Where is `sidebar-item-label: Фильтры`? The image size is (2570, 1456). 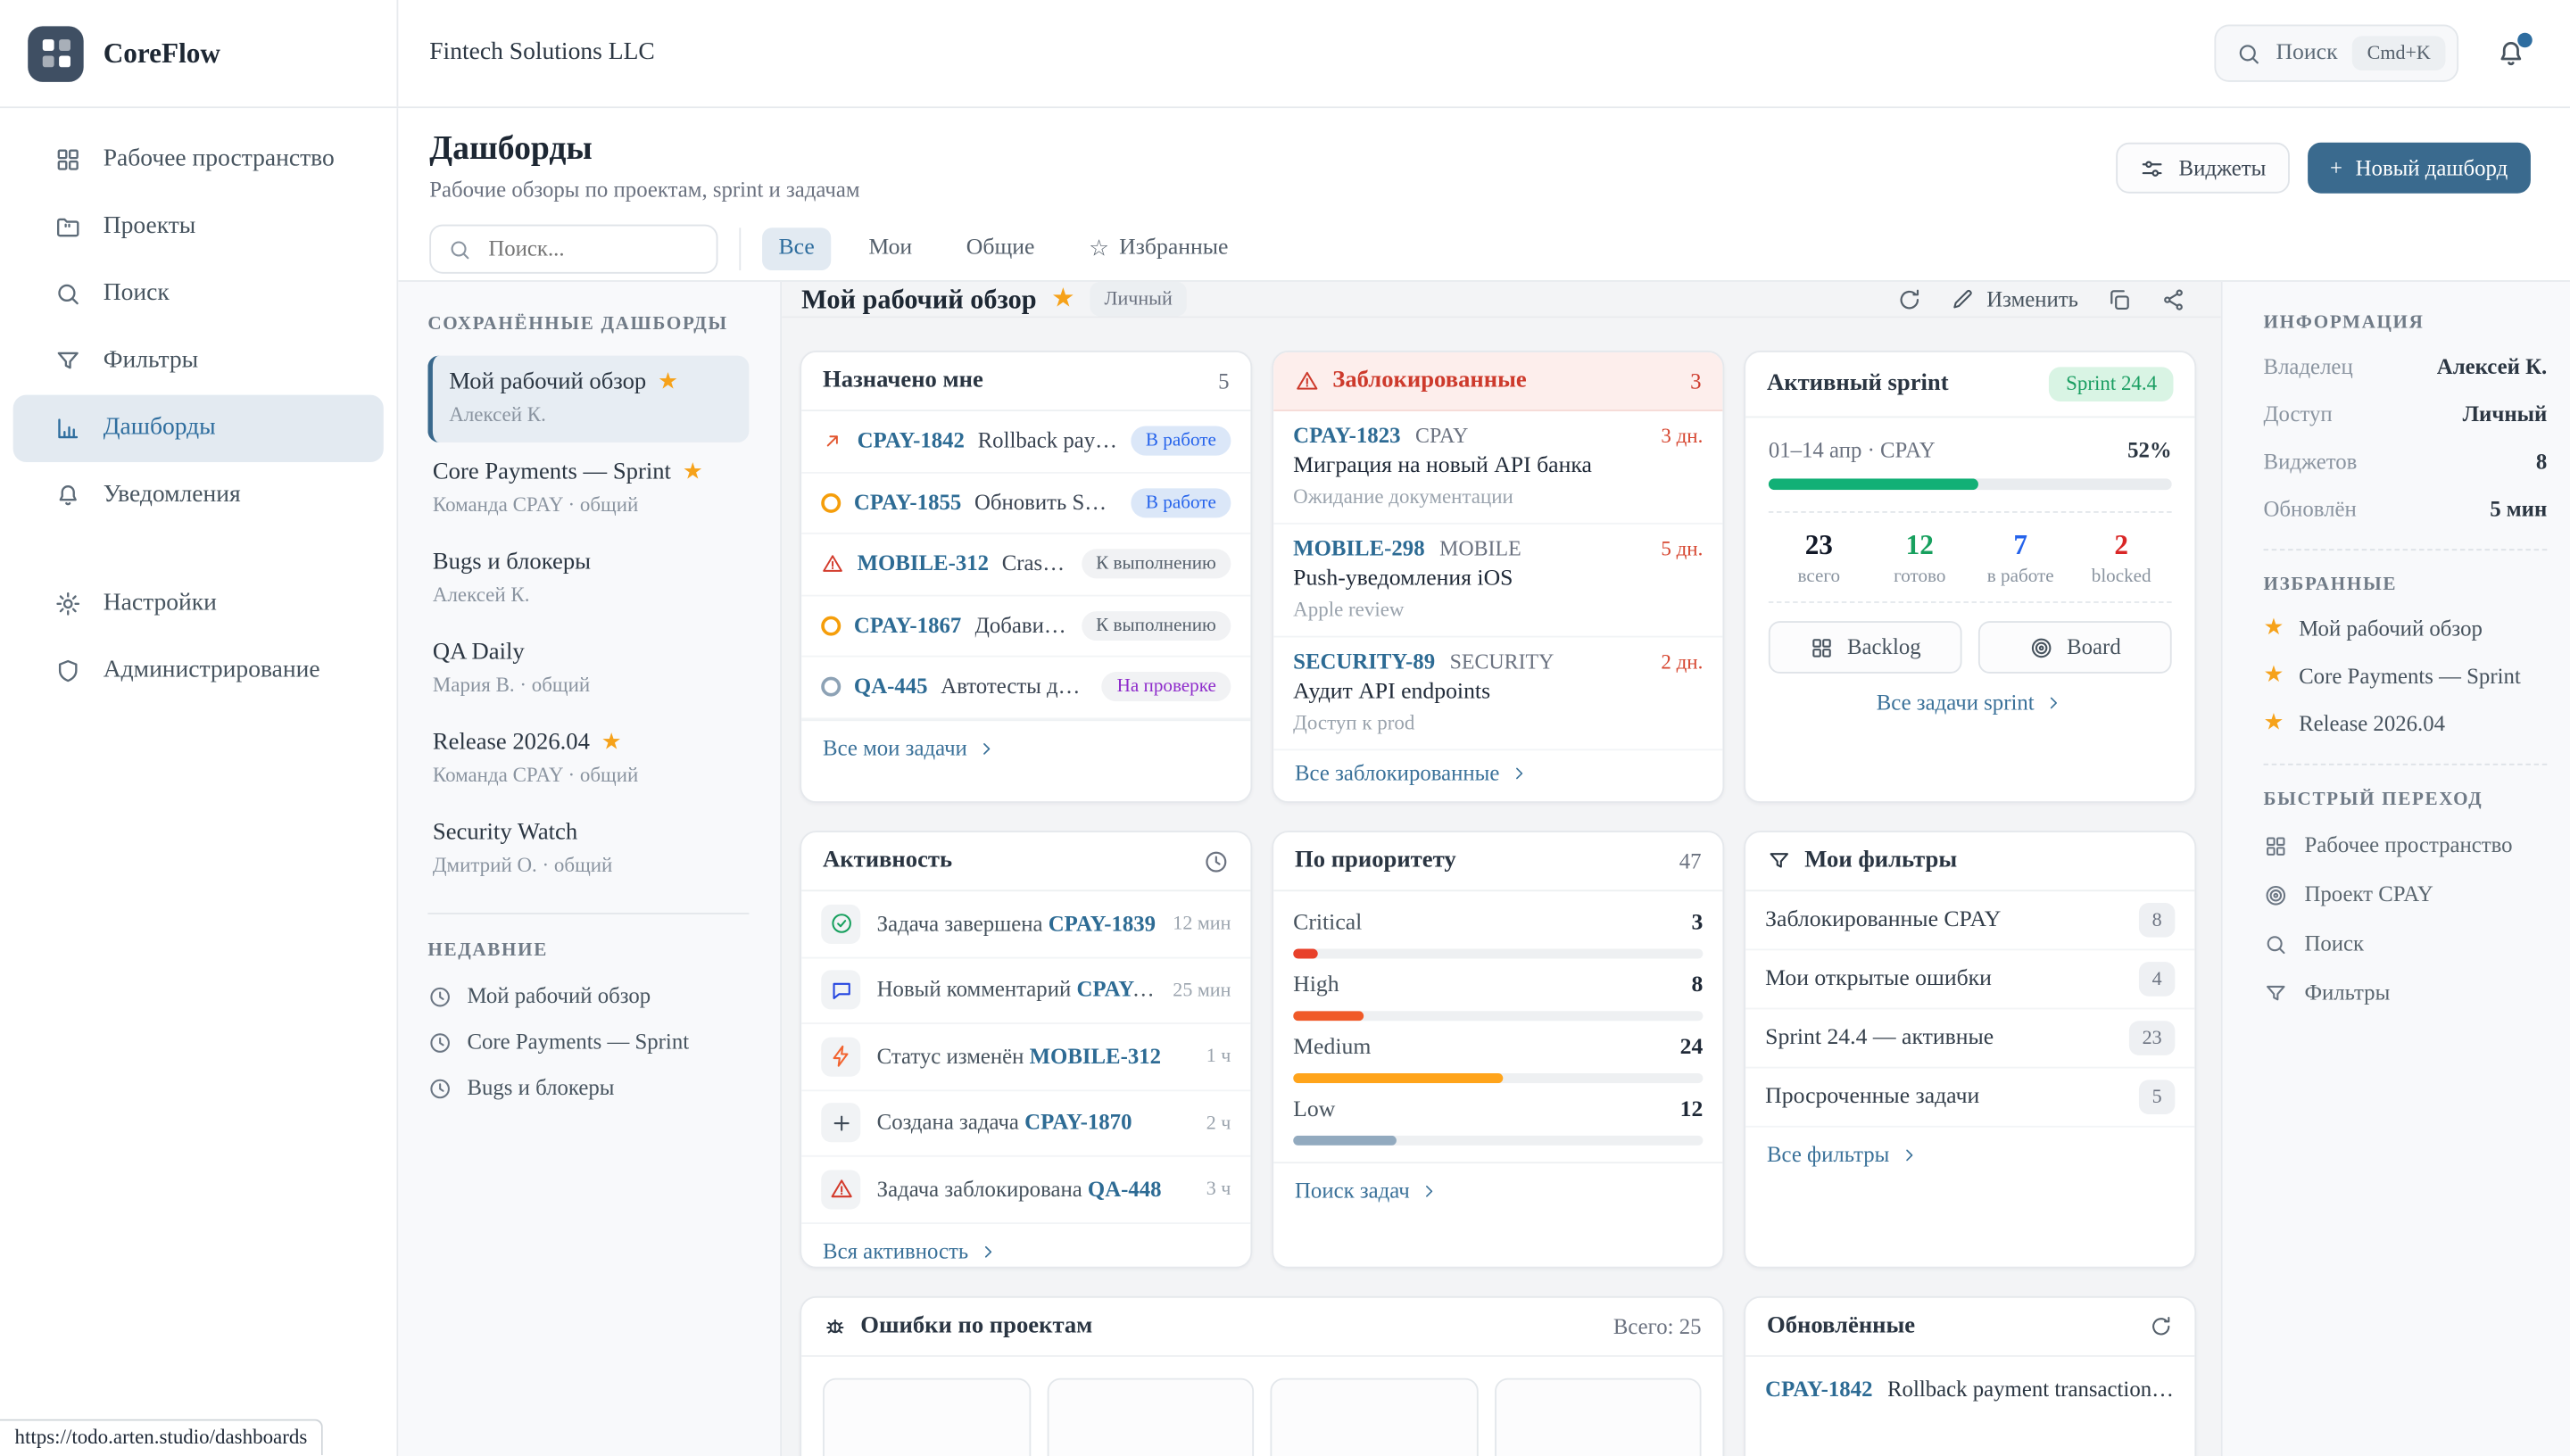 sidebar-item-label: Фильтры is located at coordinates (151, 361).